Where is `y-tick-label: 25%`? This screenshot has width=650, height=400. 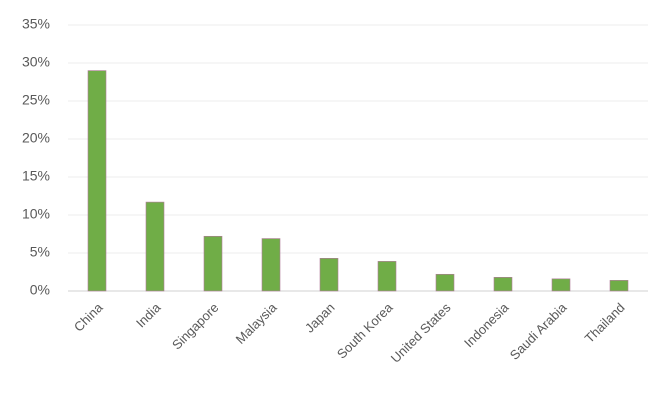 y-tick-label: 25% is located at coordinates (36, 100).